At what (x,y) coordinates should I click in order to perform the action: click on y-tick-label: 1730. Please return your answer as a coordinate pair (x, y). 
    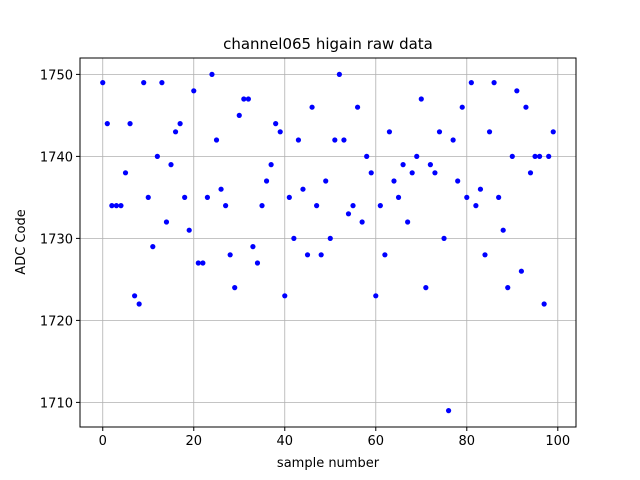
    Looking at the image, I should click on (56, 239).